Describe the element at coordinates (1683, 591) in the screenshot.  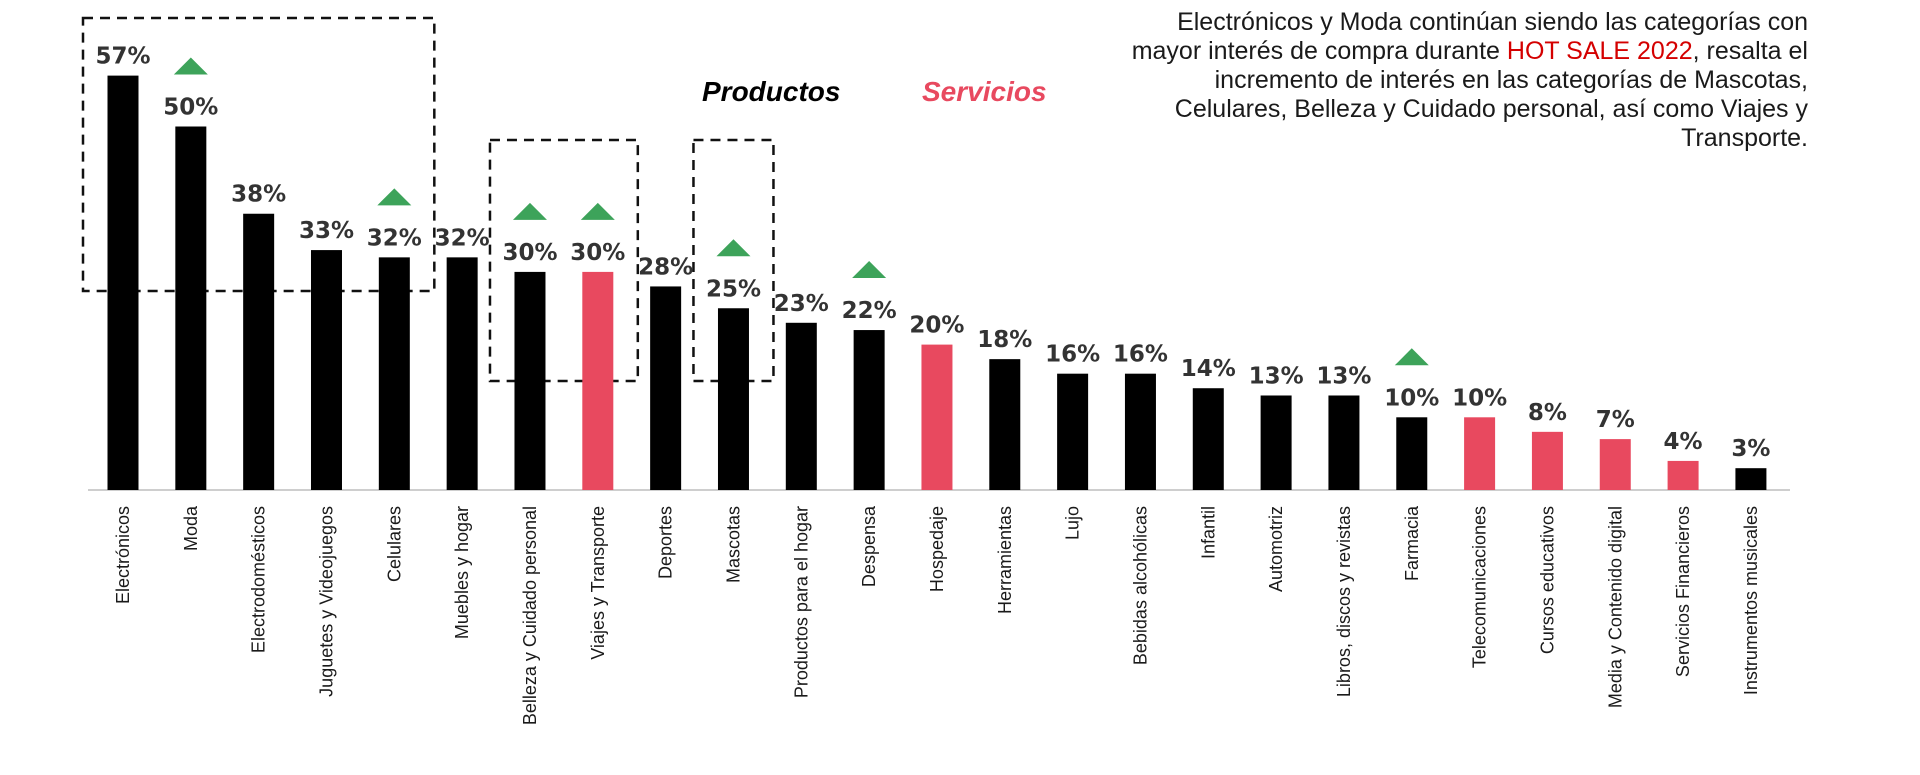
I see `tick-label-servicios-financieros: Servicios Financieros` at that location.